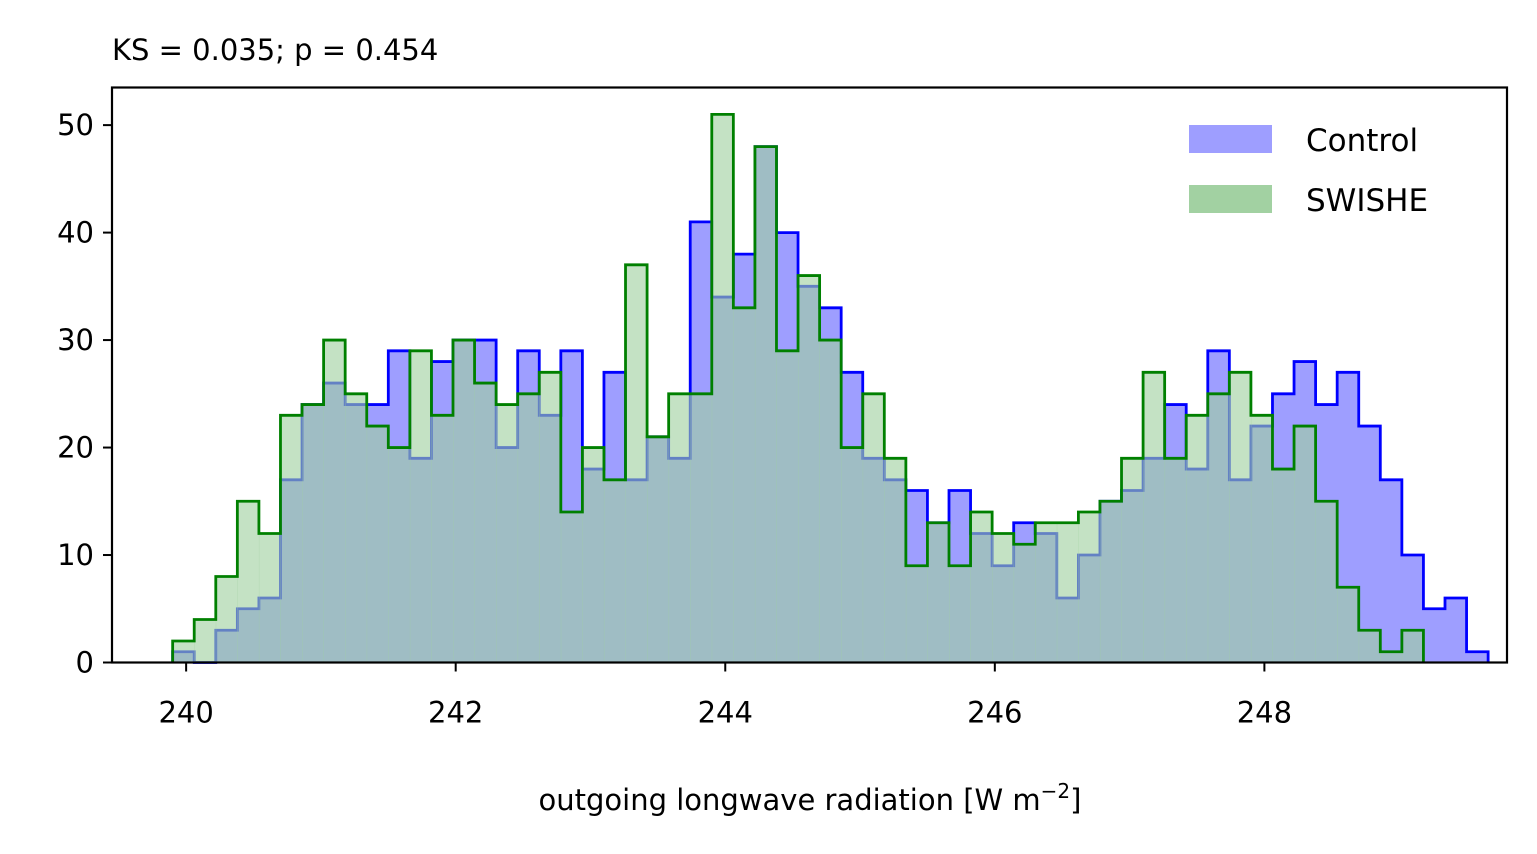 This screenshot has width=1537, height=854. I want to click on legend-swatch-control, so click(1230, 139).